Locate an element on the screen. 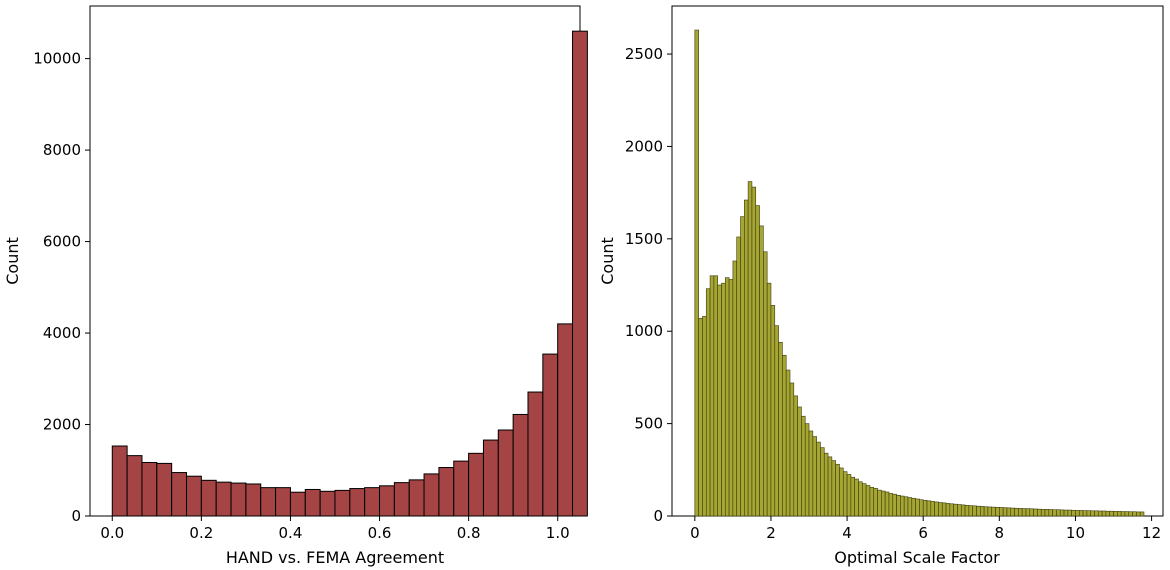 The height and width of the screenshot is (570, 1170). y-tick-label: 0 is located at coordinates (658, 516).